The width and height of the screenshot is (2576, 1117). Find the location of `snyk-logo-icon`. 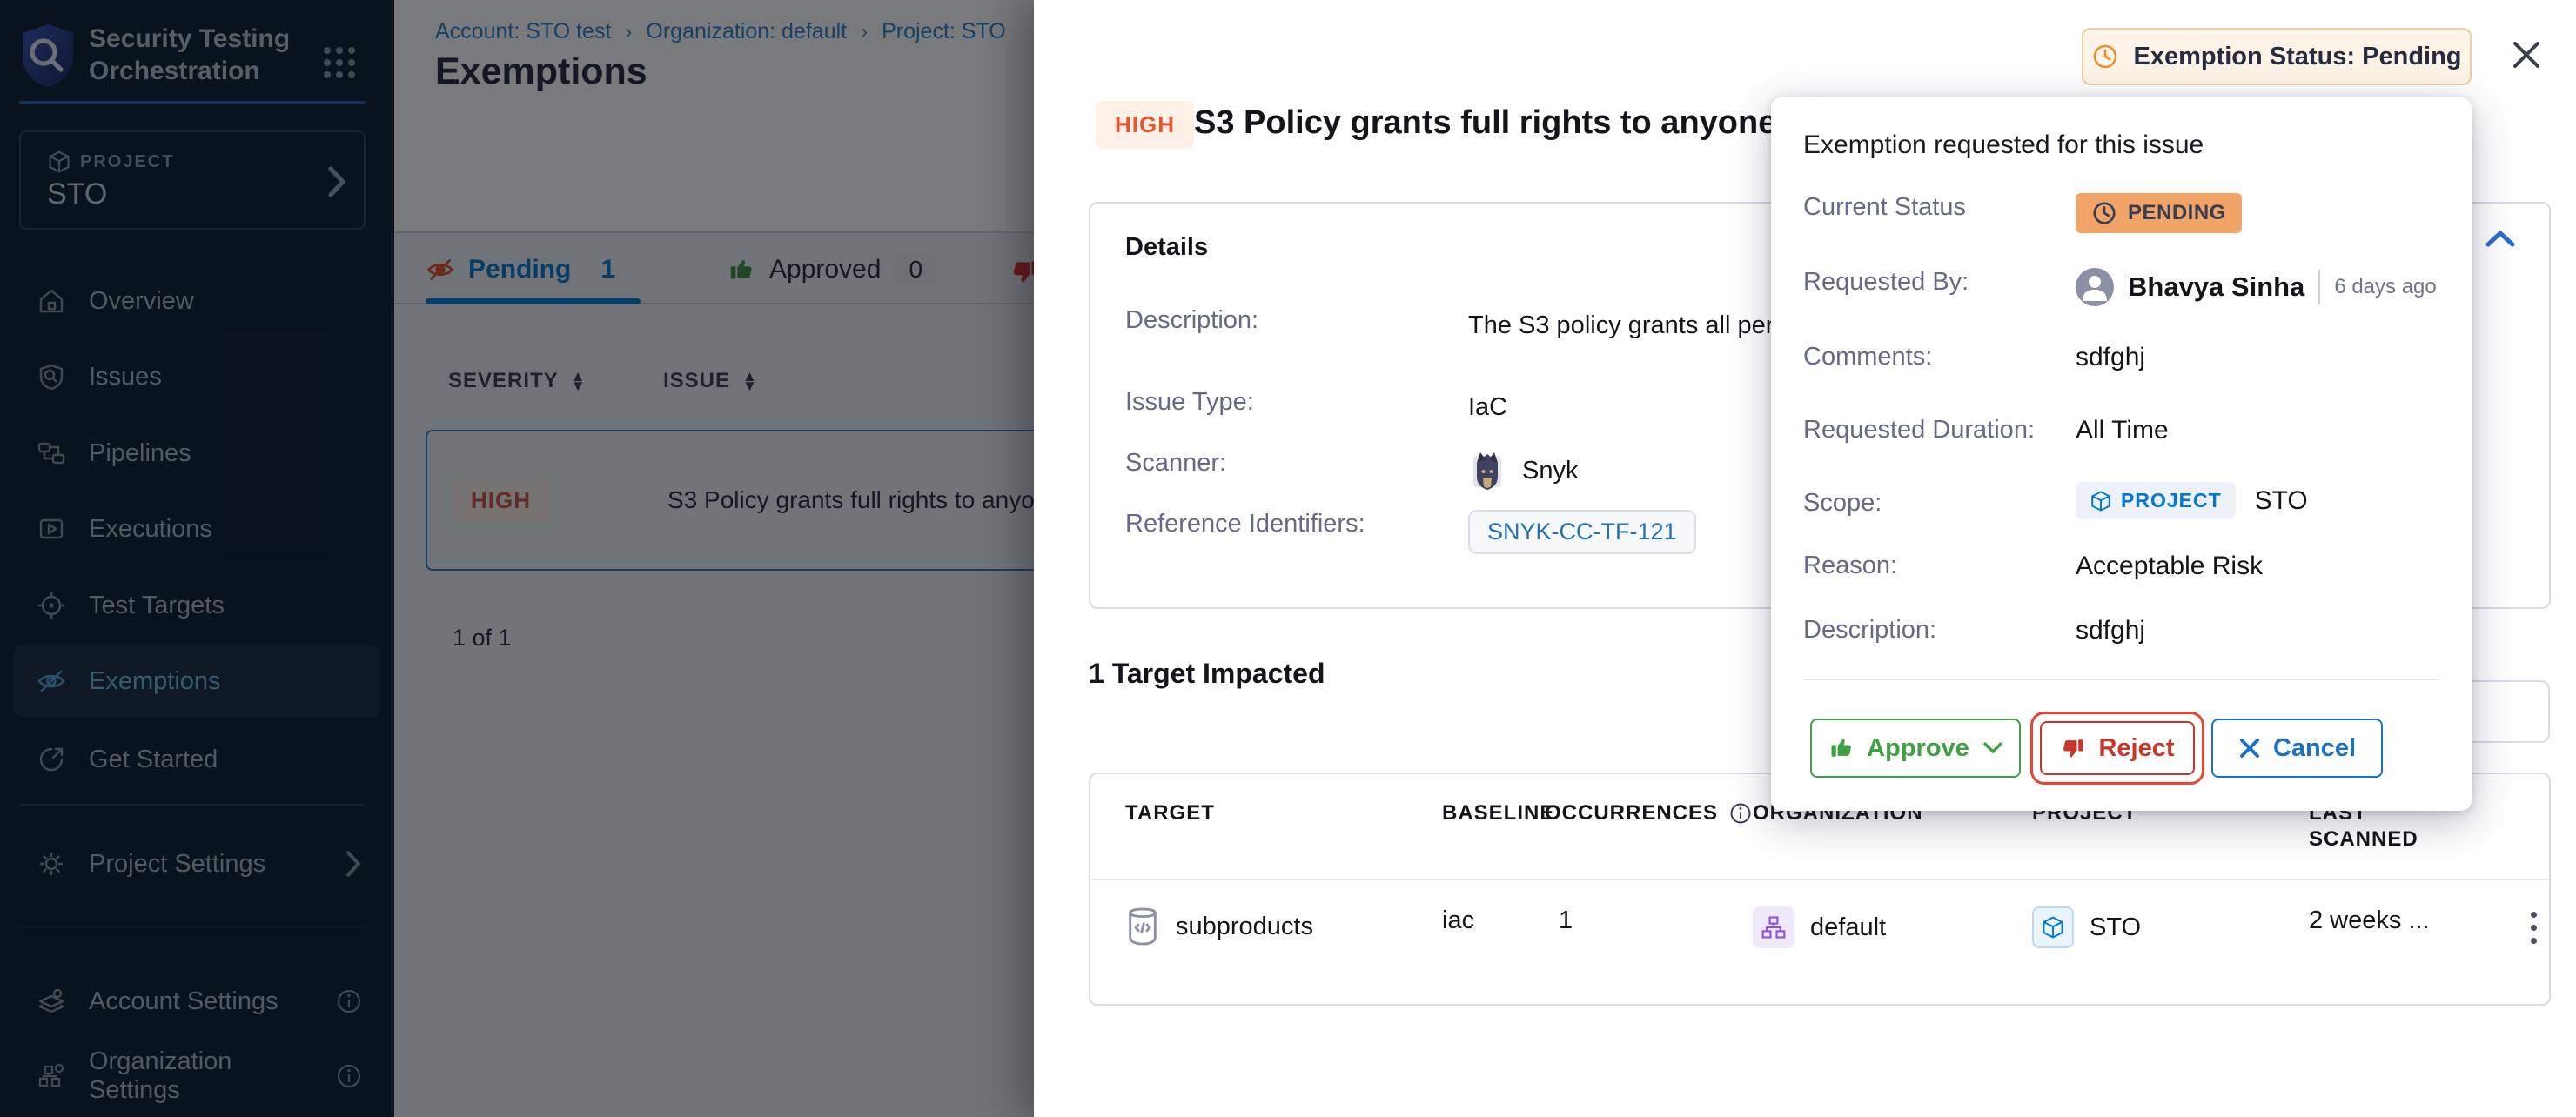

snyk-logo-icon is located at coordinates (1487, 471).